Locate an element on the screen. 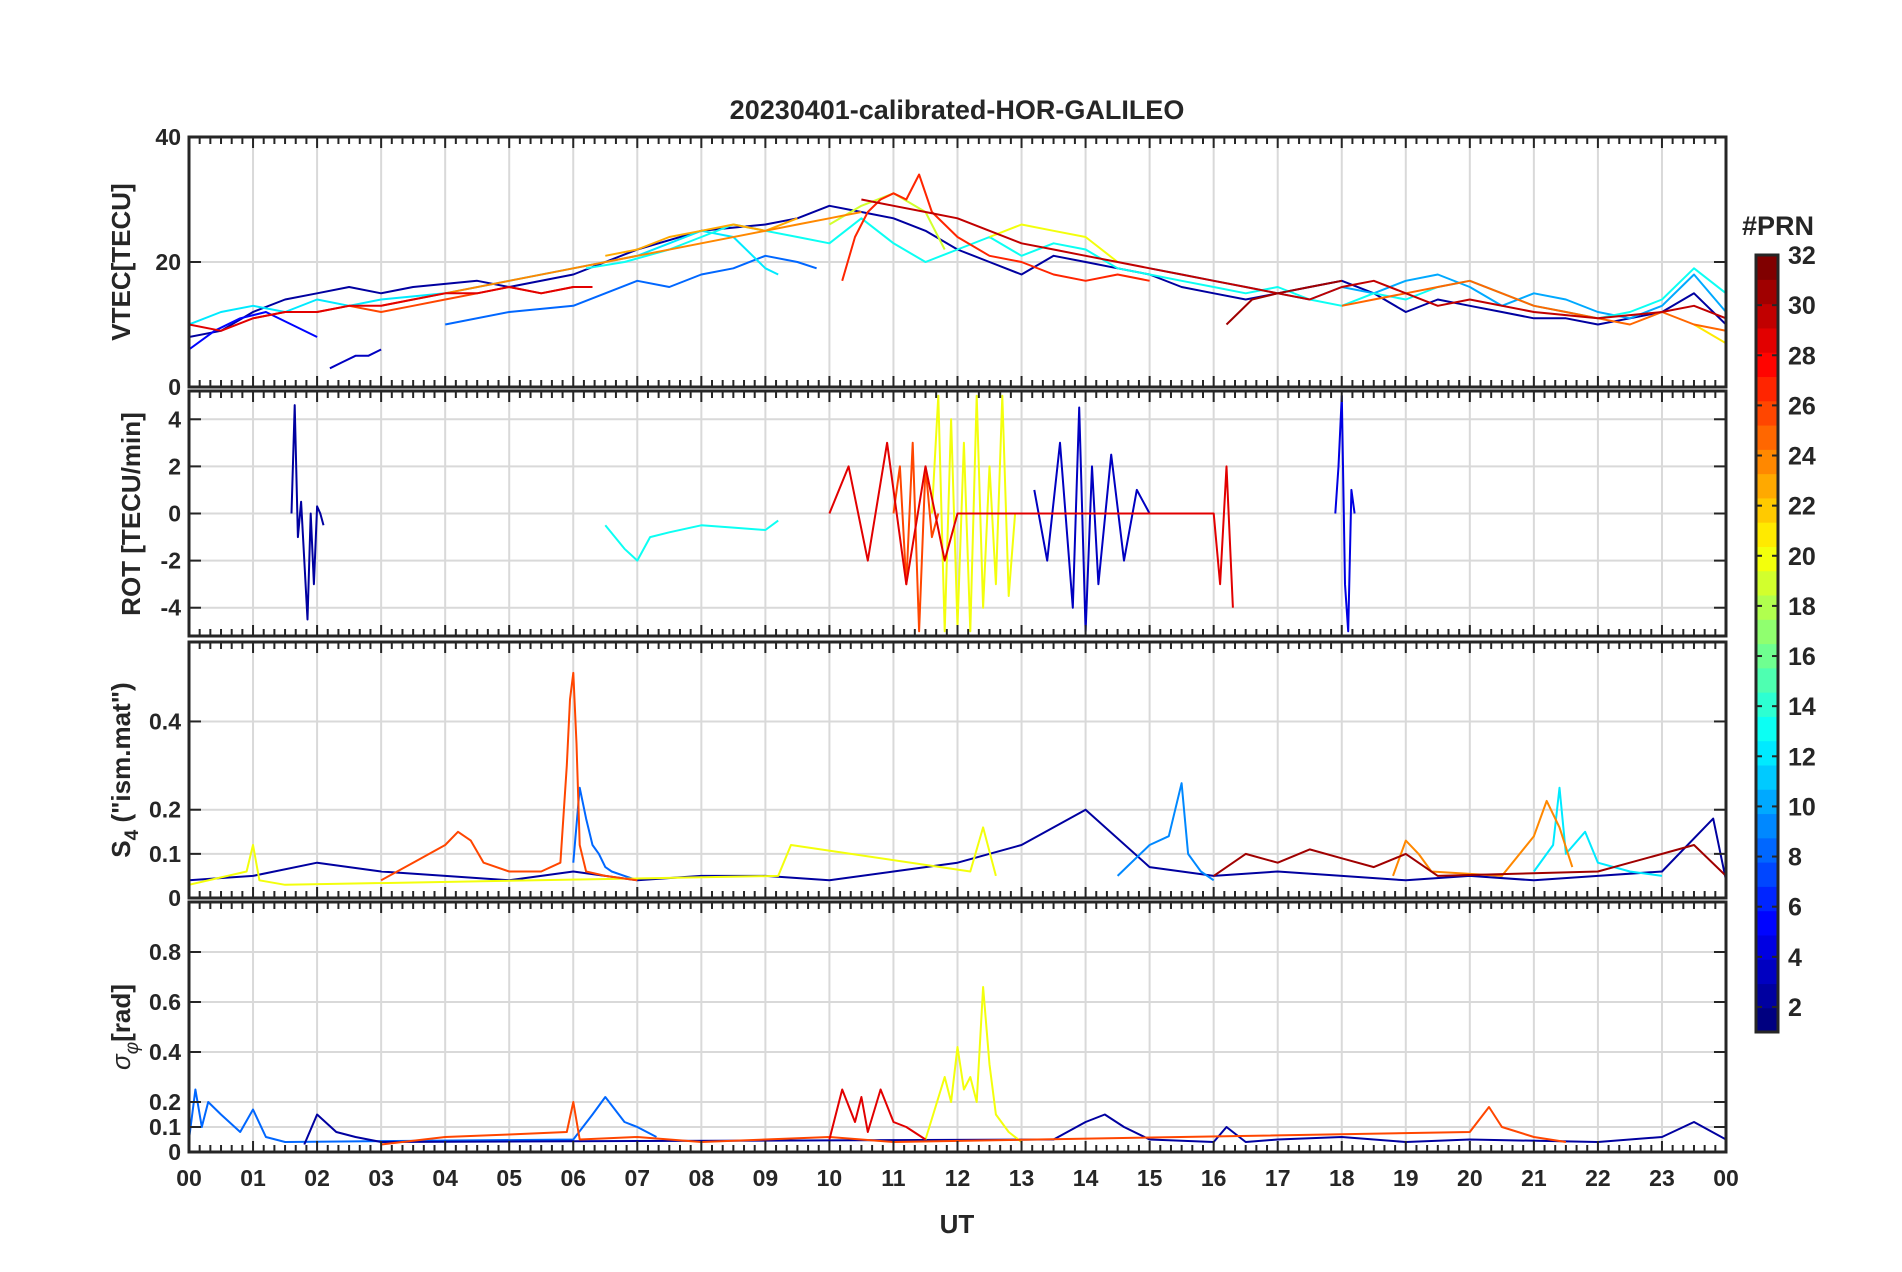 This screenshot has height=1272, width=1902. x-tick-label: 00 is located at coordinates (189, 1178).